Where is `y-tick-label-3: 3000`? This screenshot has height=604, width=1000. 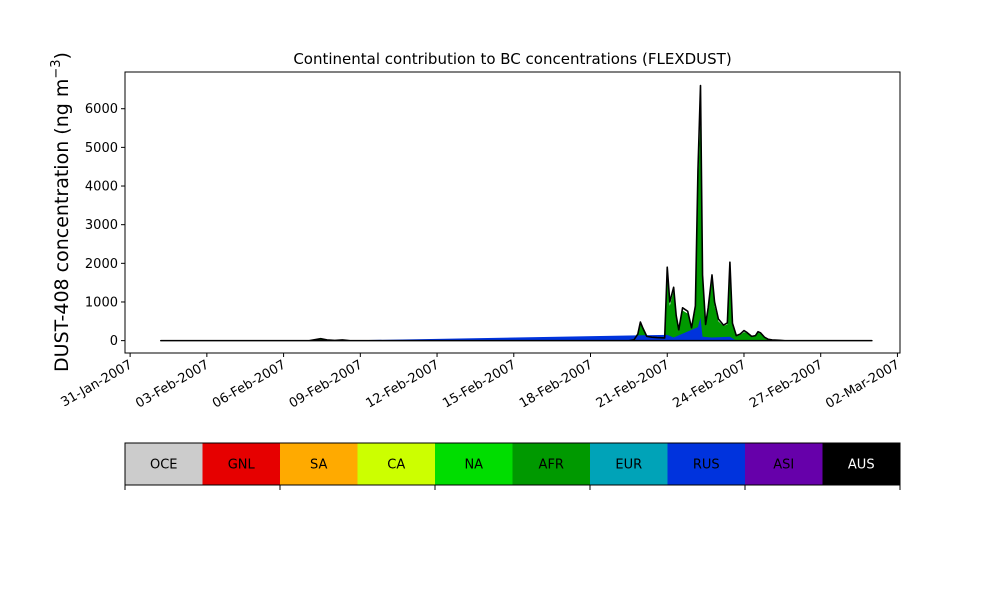 y-tick-label-3: 3000 is located at coordinates (101, 225).